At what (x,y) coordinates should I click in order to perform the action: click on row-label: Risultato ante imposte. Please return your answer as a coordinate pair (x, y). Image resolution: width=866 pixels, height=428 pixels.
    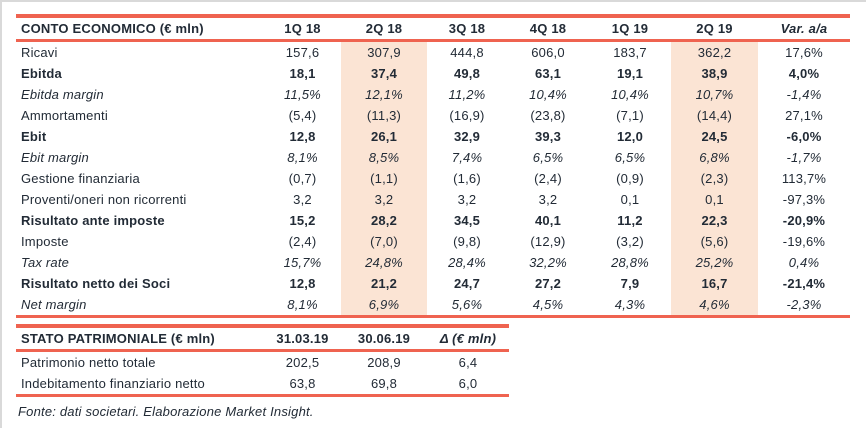
    Looking at the image, I should click on (93, 220).